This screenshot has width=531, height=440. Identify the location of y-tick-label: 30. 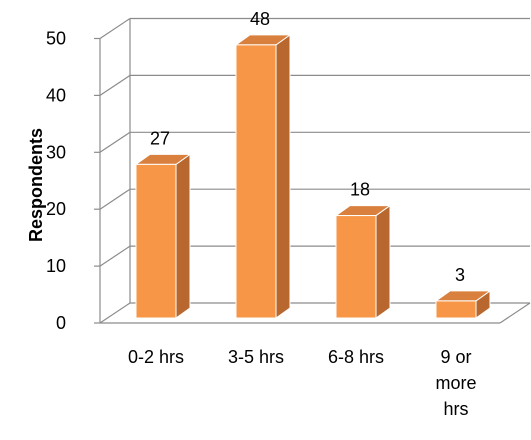
(56, 152).